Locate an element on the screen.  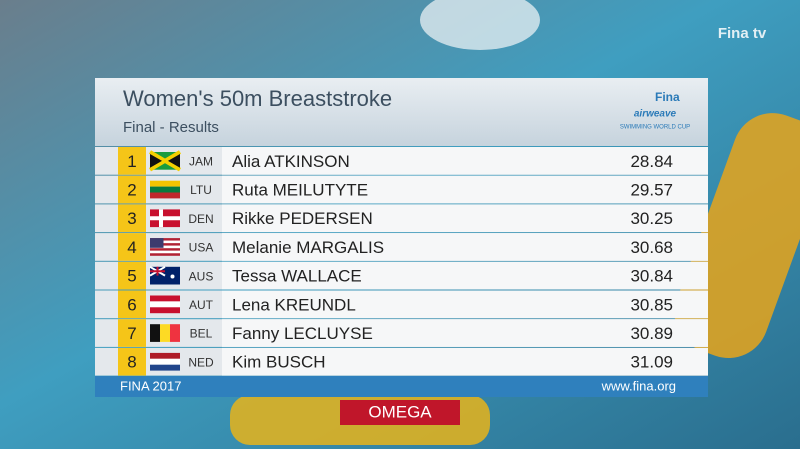
rank: 3 is located at coordinates (131, 218).